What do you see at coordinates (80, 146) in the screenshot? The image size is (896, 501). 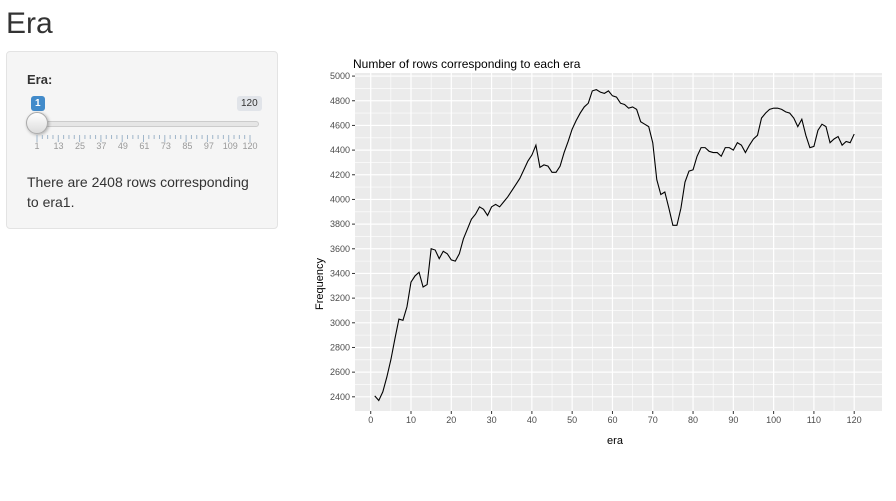 I see `slider-grid-label: 25` at bounding box center [80, 146].